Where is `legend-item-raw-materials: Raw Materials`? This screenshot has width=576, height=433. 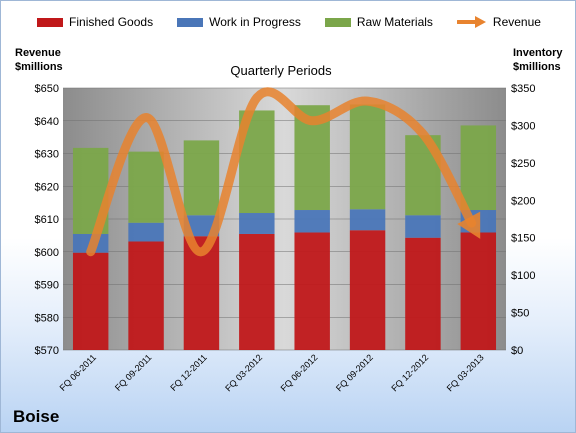 legend-item-raw-materials: Raw Materials is located at coordinates (378, 22).